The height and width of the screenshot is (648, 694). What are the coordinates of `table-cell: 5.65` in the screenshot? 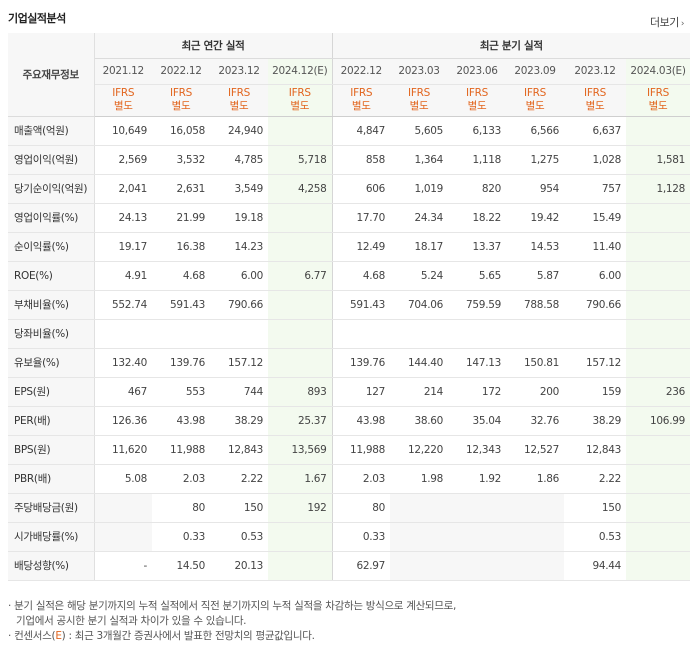 It's located at (477, 276).